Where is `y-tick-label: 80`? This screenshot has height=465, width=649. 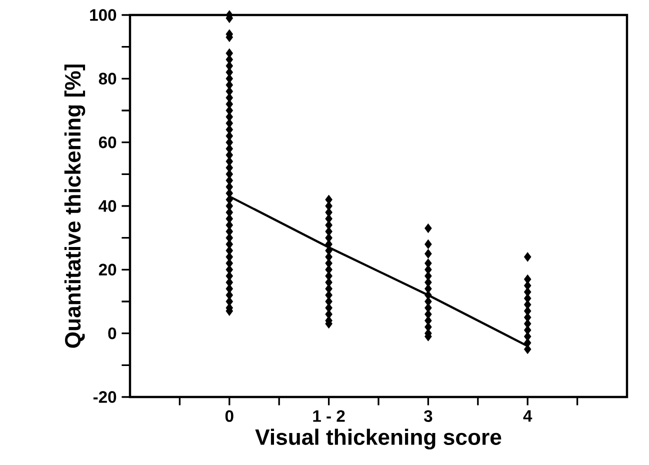
y-tick-label: 80 is located at coordinates (107, 78).